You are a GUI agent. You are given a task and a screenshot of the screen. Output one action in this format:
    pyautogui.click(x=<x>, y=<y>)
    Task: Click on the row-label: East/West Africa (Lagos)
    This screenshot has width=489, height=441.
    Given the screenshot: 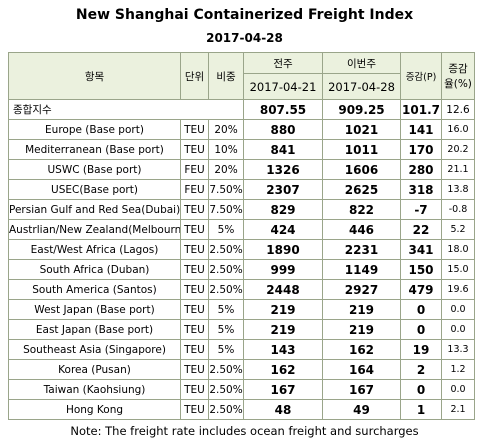 What is the action you would take?
    pyautogui.click(x=94, y=249)
    